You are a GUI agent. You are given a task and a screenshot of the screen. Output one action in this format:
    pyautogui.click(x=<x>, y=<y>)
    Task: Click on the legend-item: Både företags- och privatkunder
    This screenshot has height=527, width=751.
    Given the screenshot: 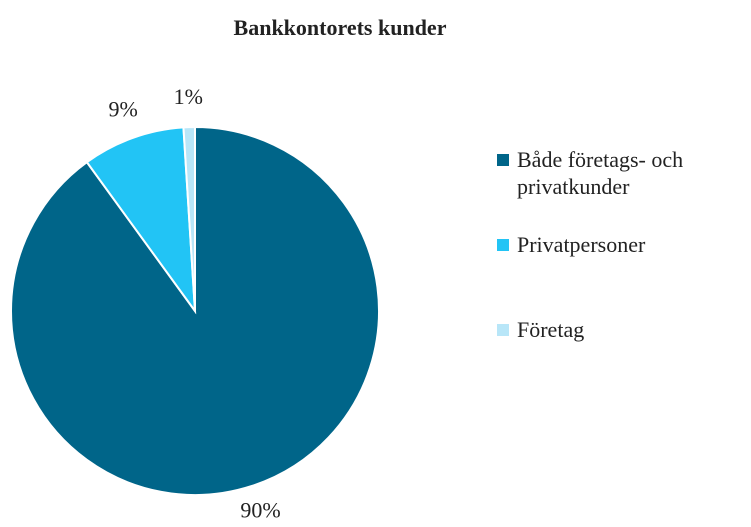 What is the action you would take?
    pyautogui.click(x=600, y=173)
    